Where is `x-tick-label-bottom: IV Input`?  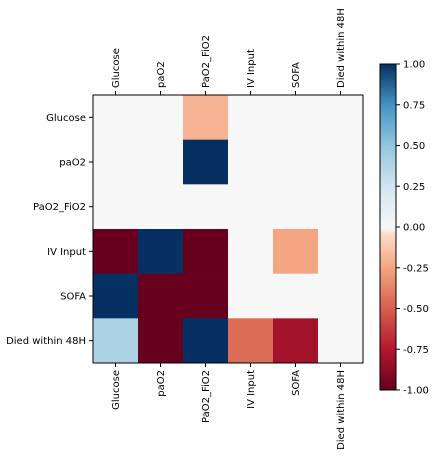
x-tick-label-bottom: IV Input is located at coordinates (251, 389).